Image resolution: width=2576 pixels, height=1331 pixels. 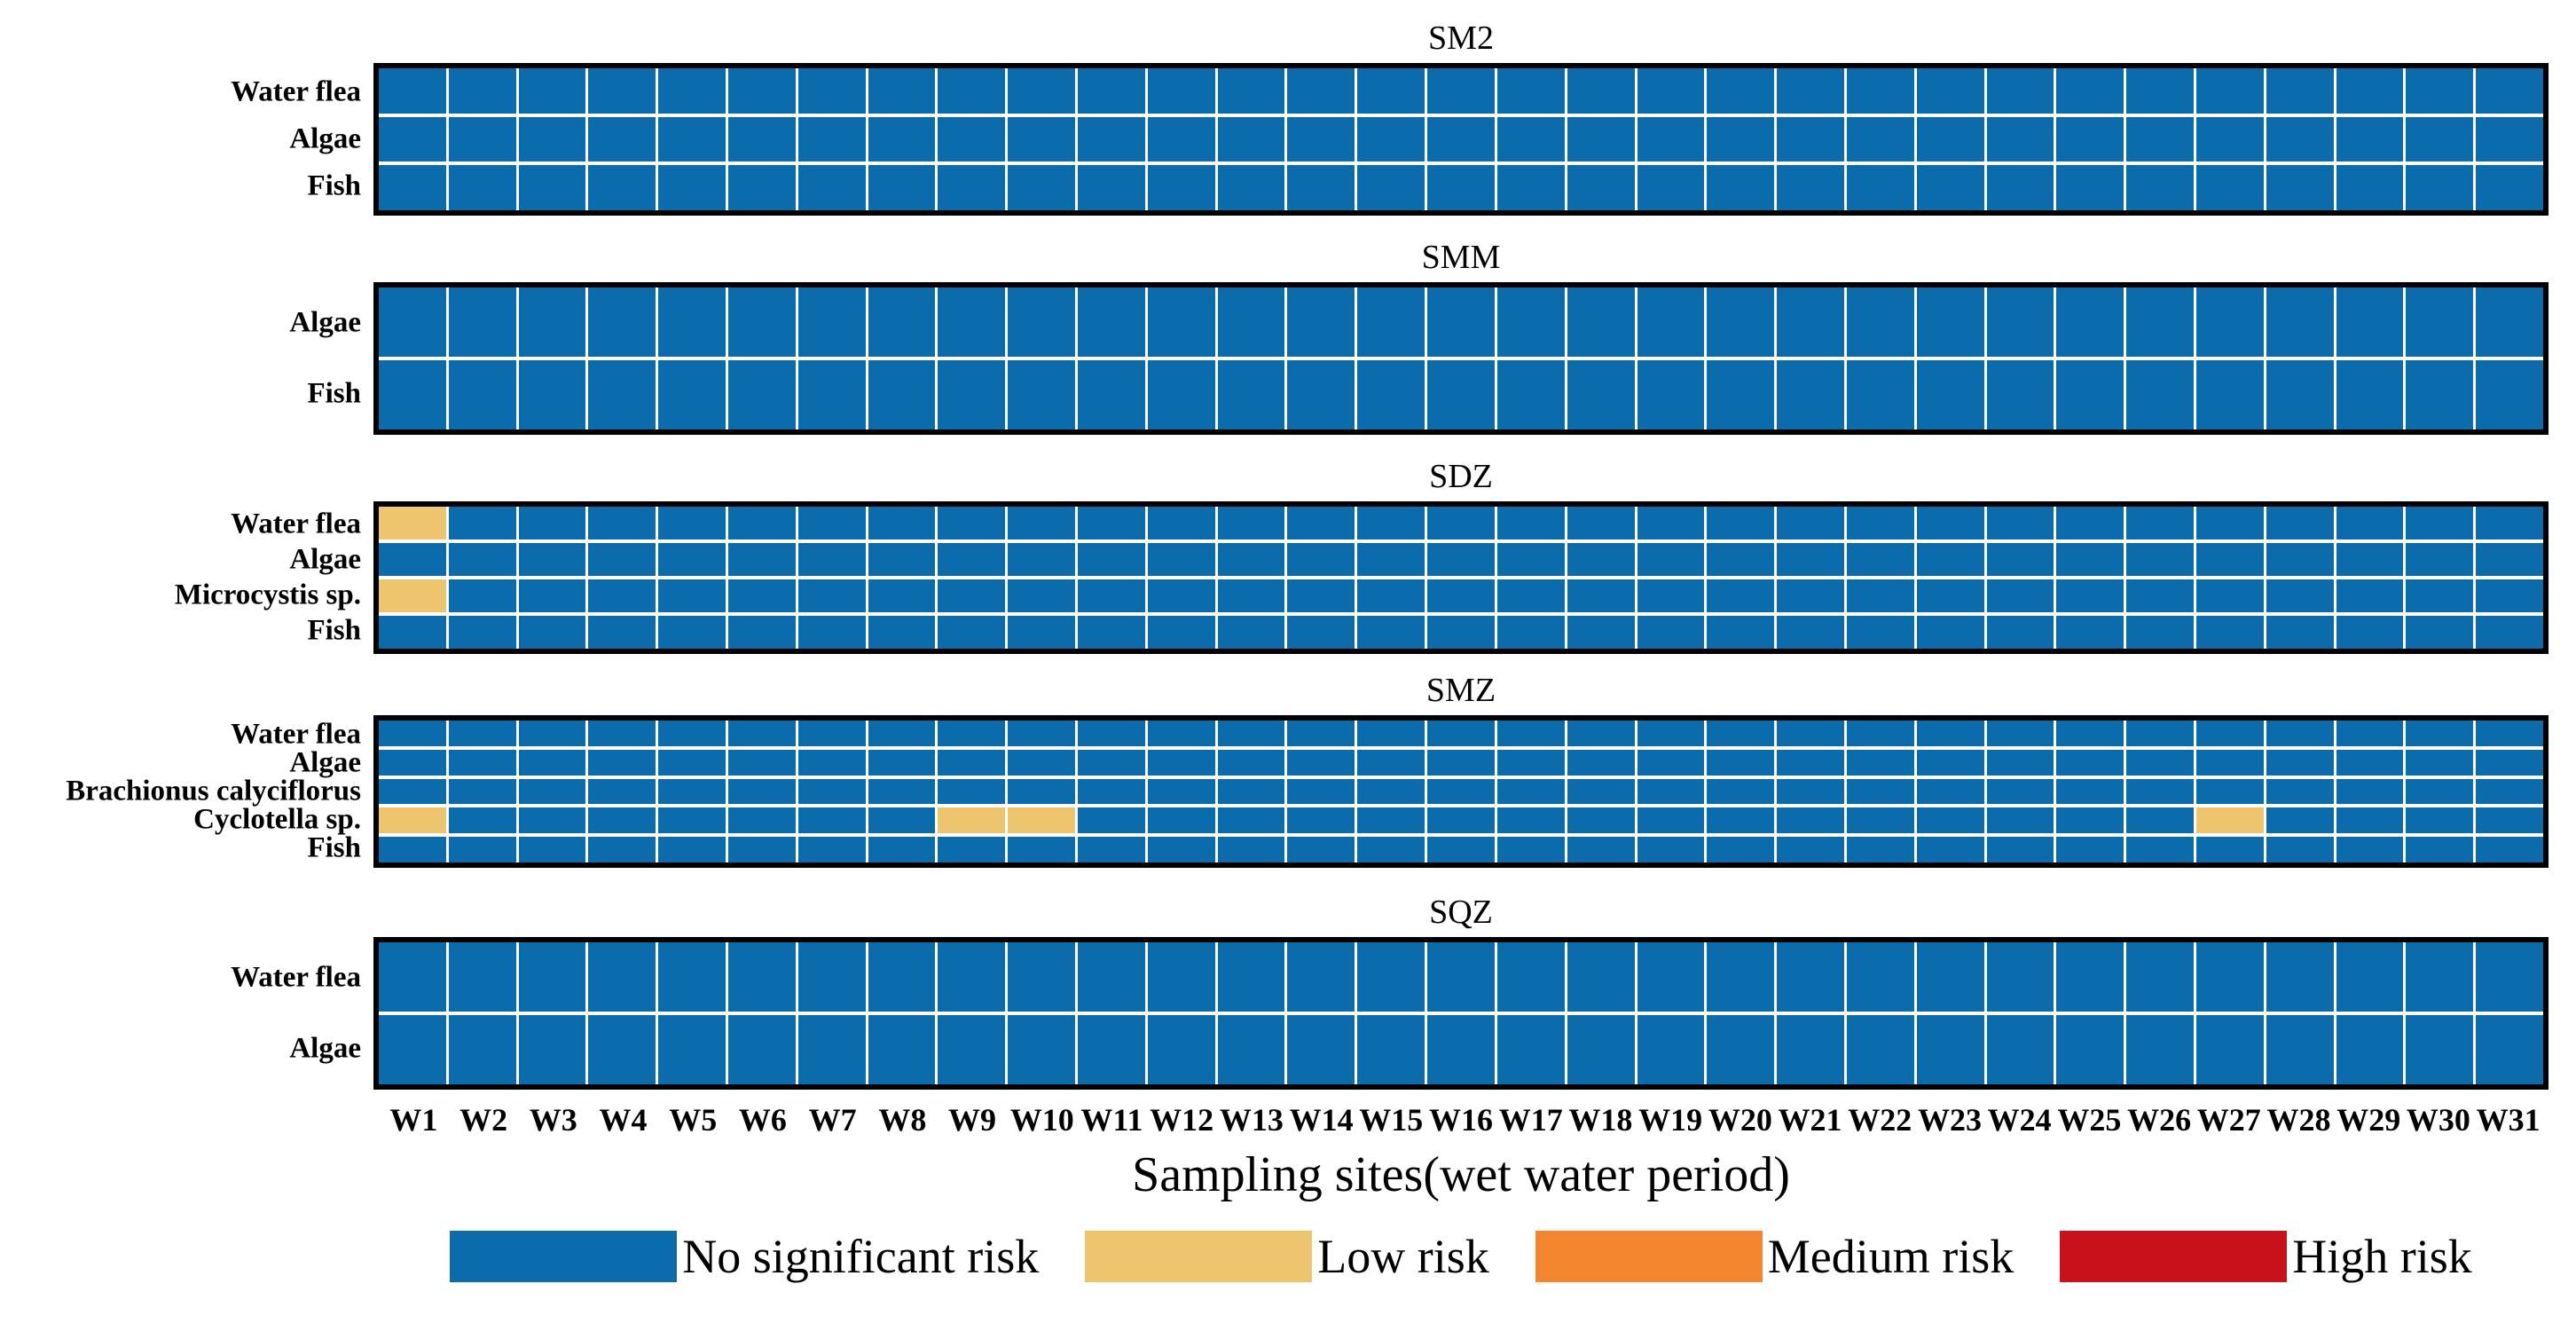 I want to click on heatmap-cell-SQZ-Water flea-W28, so click(x=2300, y=977).